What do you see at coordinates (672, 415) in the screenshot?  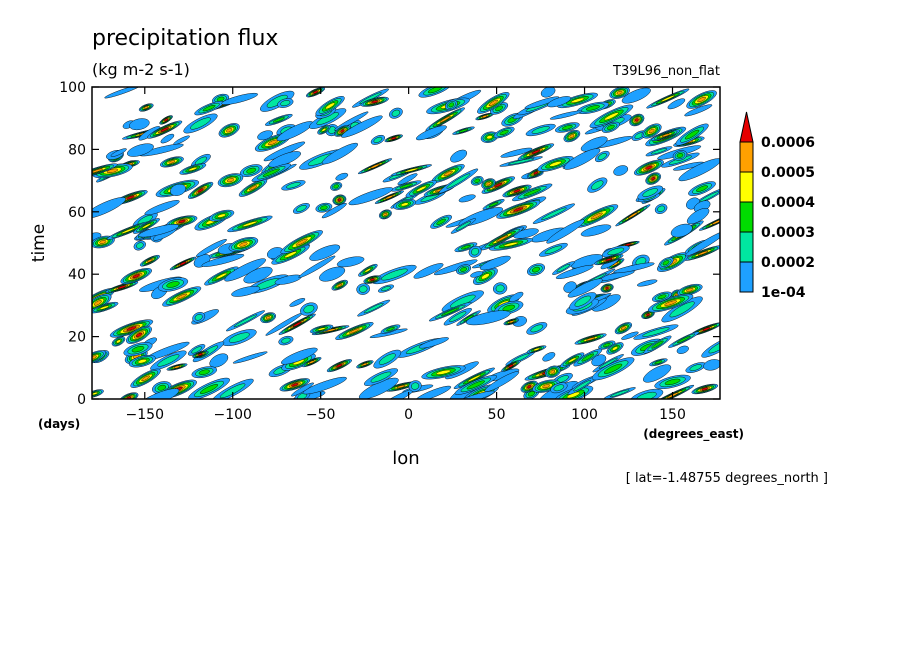 I see `x-tick-label: 150` at bounding box center [672, 415].